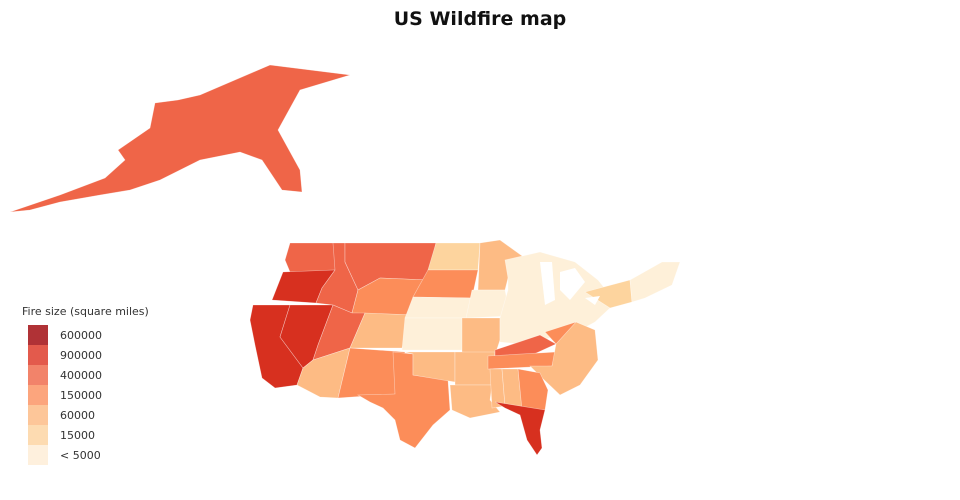 The width and height of the screenshot is (960, 500). What do you see at coordinates (81, 395) in the screenshot?
I see `legend-label: 150000` at bounding box center [81, 395].